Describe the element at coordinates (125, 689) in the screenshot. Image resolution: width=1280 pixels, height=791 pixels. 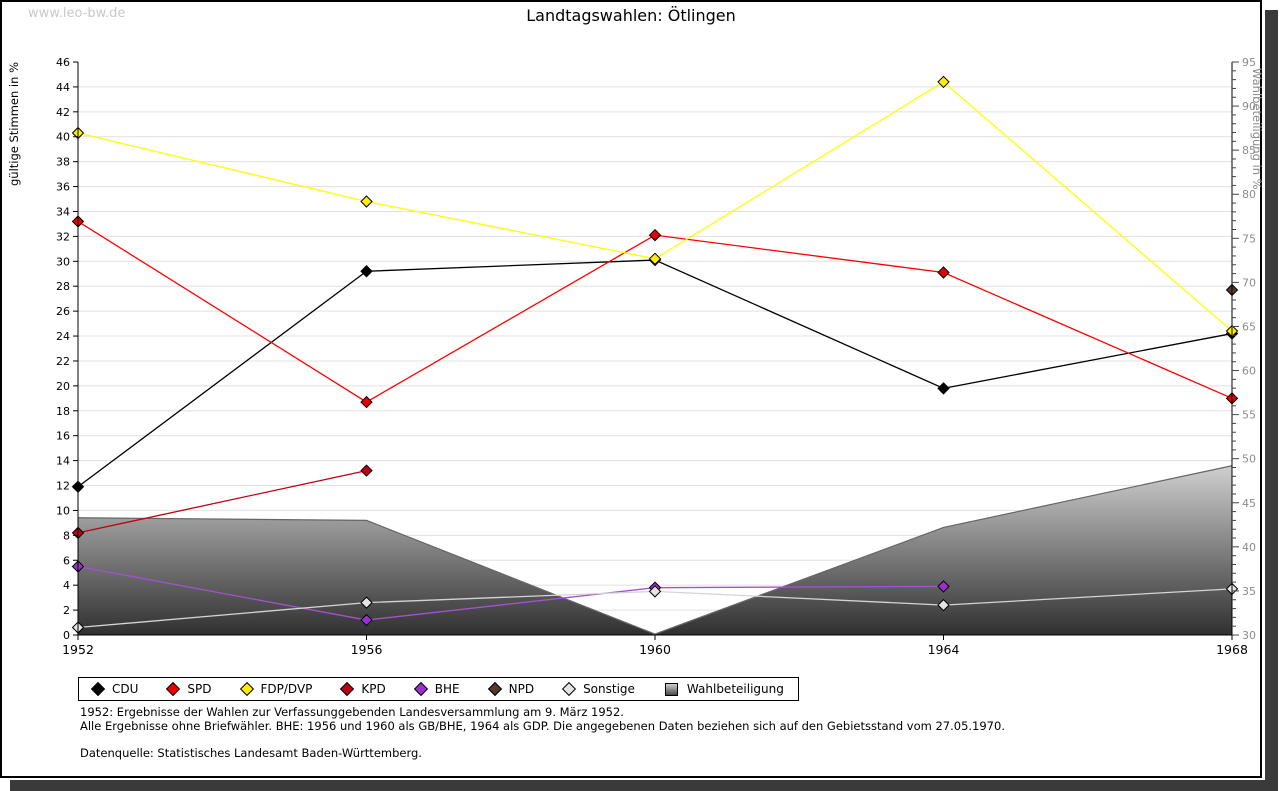
I see `legend-label: CDU` at that location.